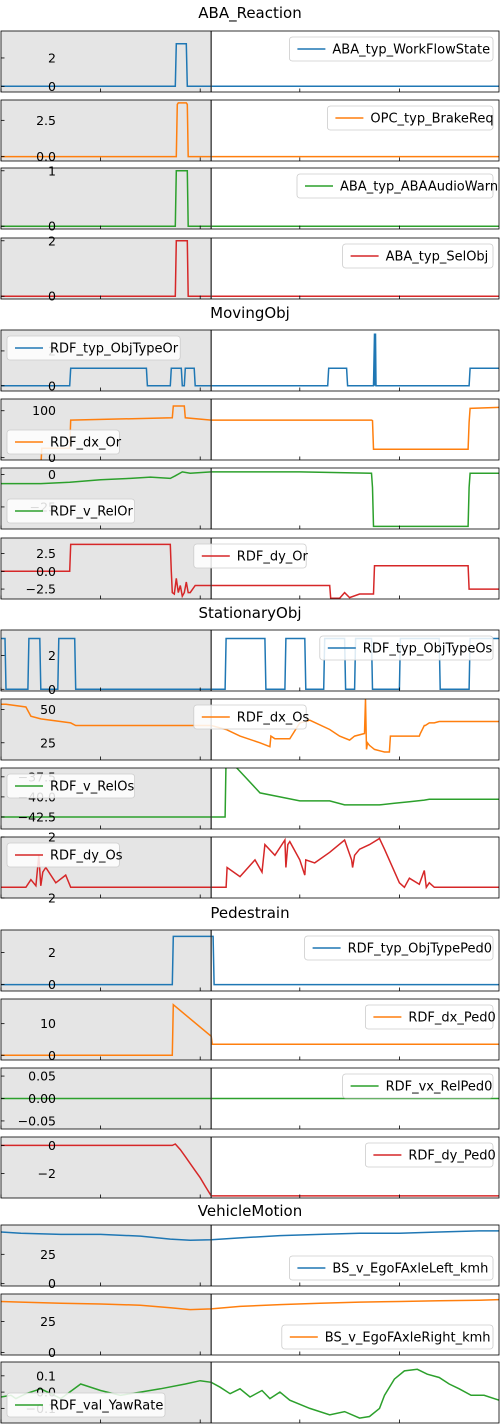 The height and width of the screenshot is (1425, 500). Describe the element at coordinates (250, 1304) in the screenshot. I see `series-line-BS_v_EgoFAxleRight_kmh` at that location.